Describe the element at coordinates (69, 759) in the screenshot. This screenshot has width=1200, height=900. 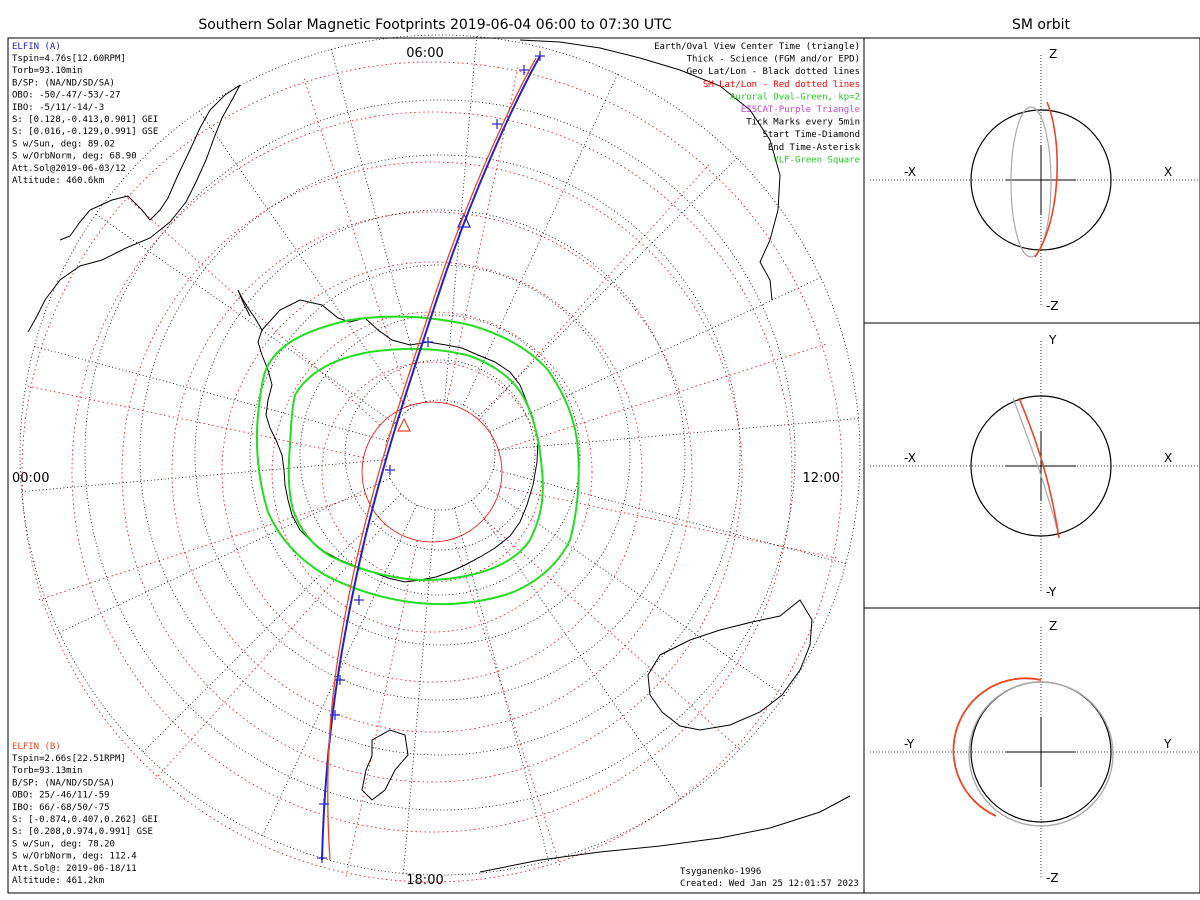
I see `info-line: Tspin=2.66s[22.51RPM]` at that location.